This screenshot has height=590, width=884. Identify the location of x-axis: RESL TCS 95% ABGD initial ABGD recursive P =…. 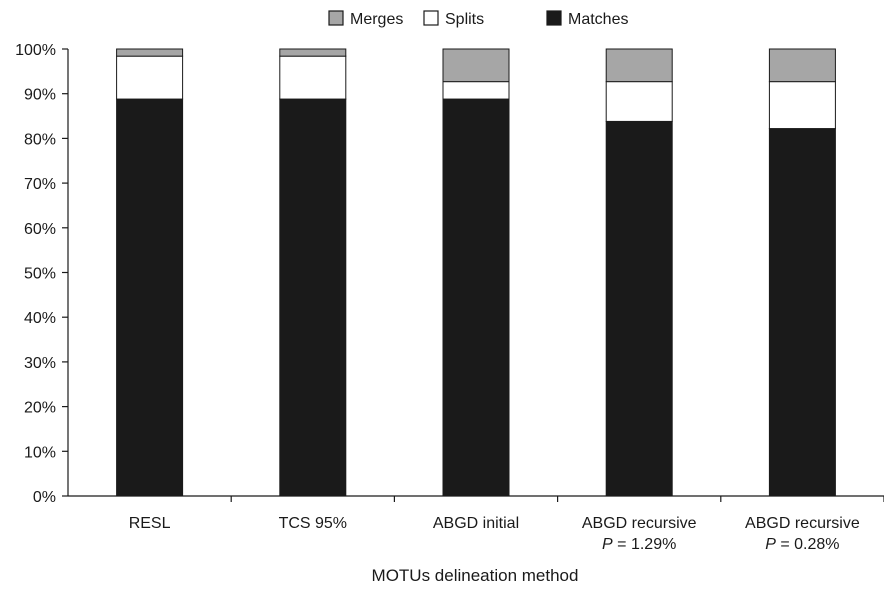
(476, 524).